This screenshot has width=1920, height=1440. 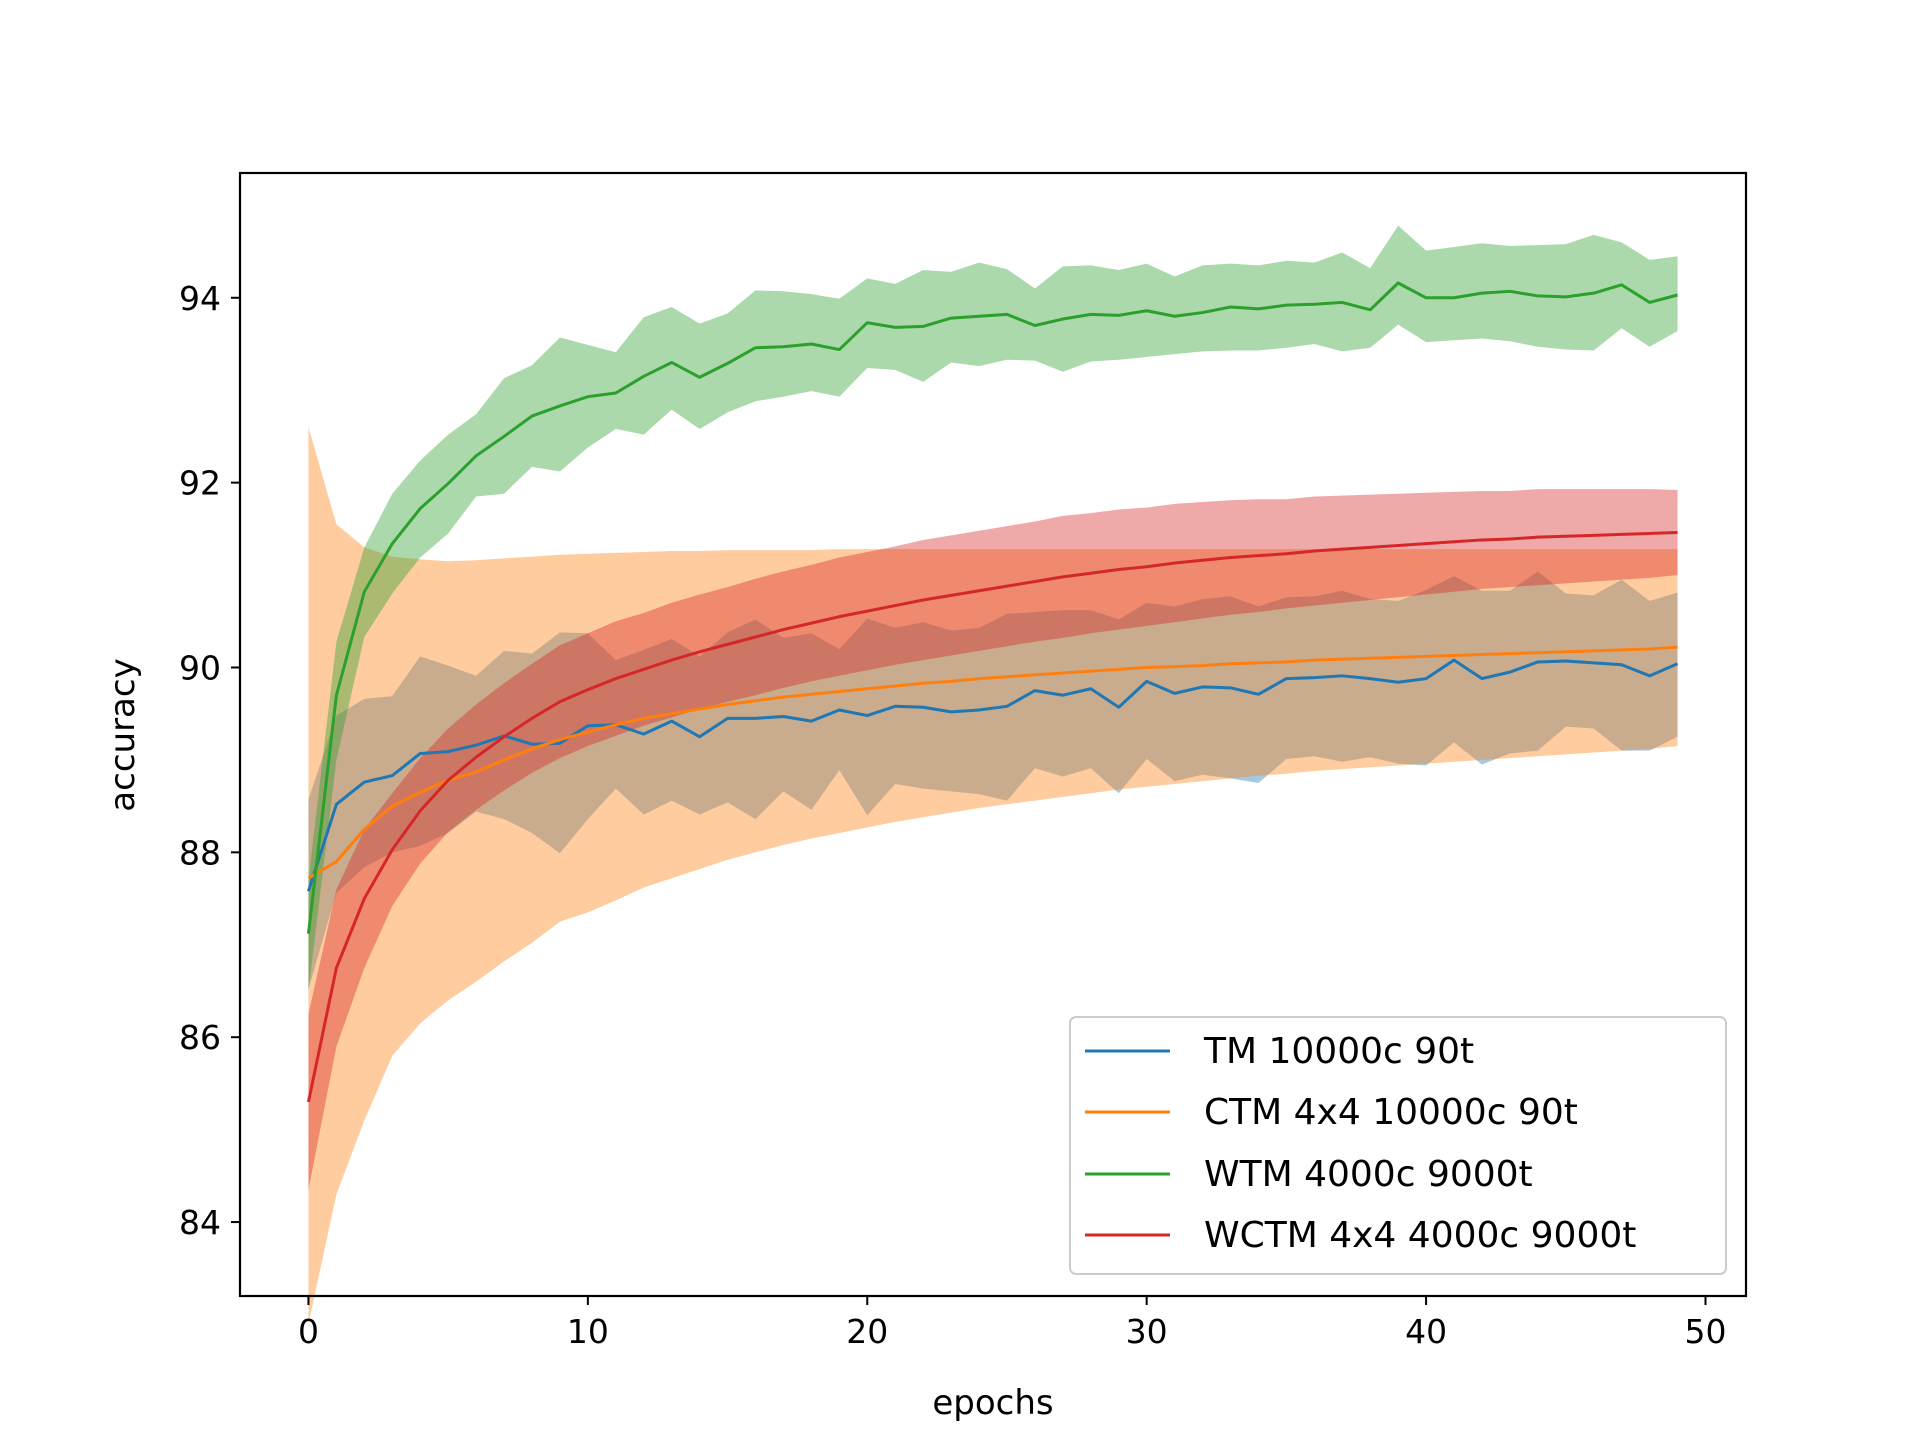 I want to click on x-tick-label-20: 20, so click(x=867, y=1331).